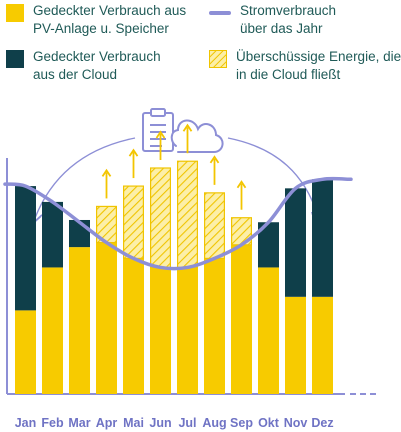 The image size is (401, 432). I want to click on x-tick-label-dez: Dez, so click(322, 423).